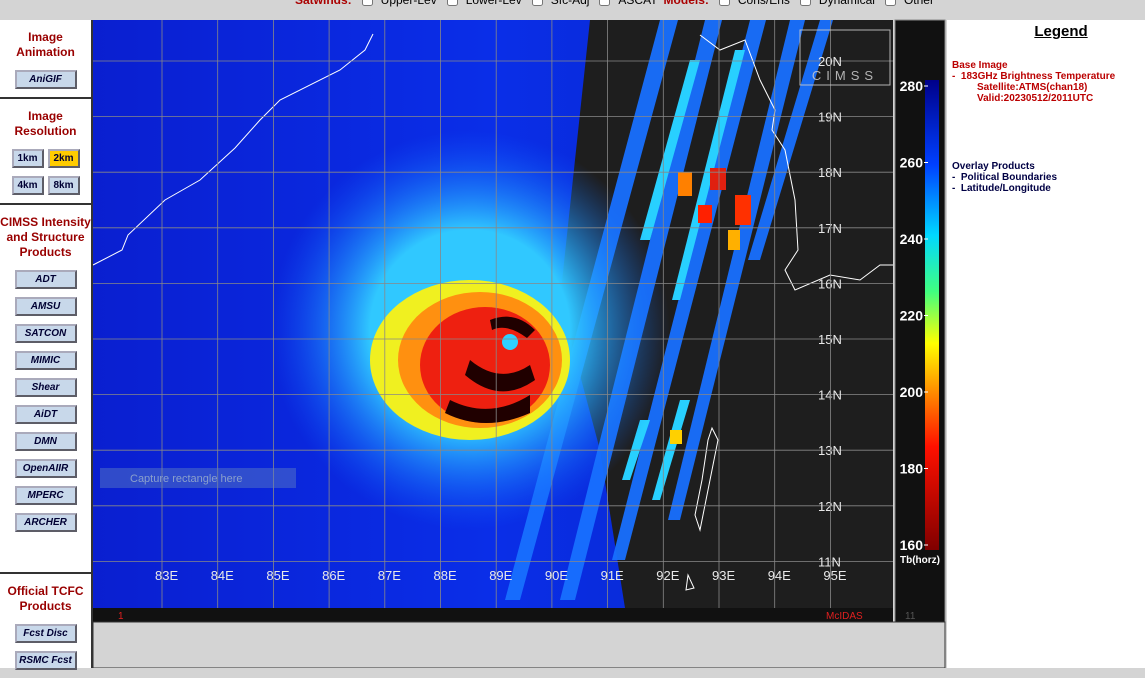 This screenshot has width=1145, height=678. I want to click on storm-core, so click(485, 365).